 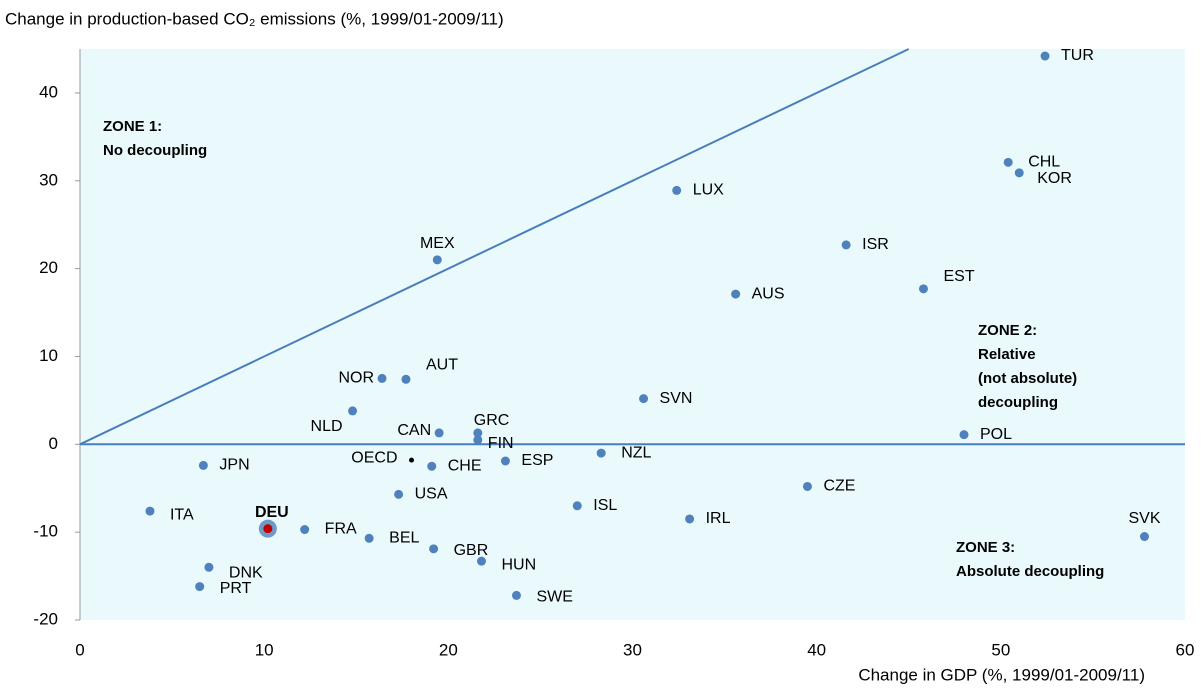 What do you see at coordinates (471, 550) in the screenshot?
I see `point-label: GBR` at bounding box center [471, 550].